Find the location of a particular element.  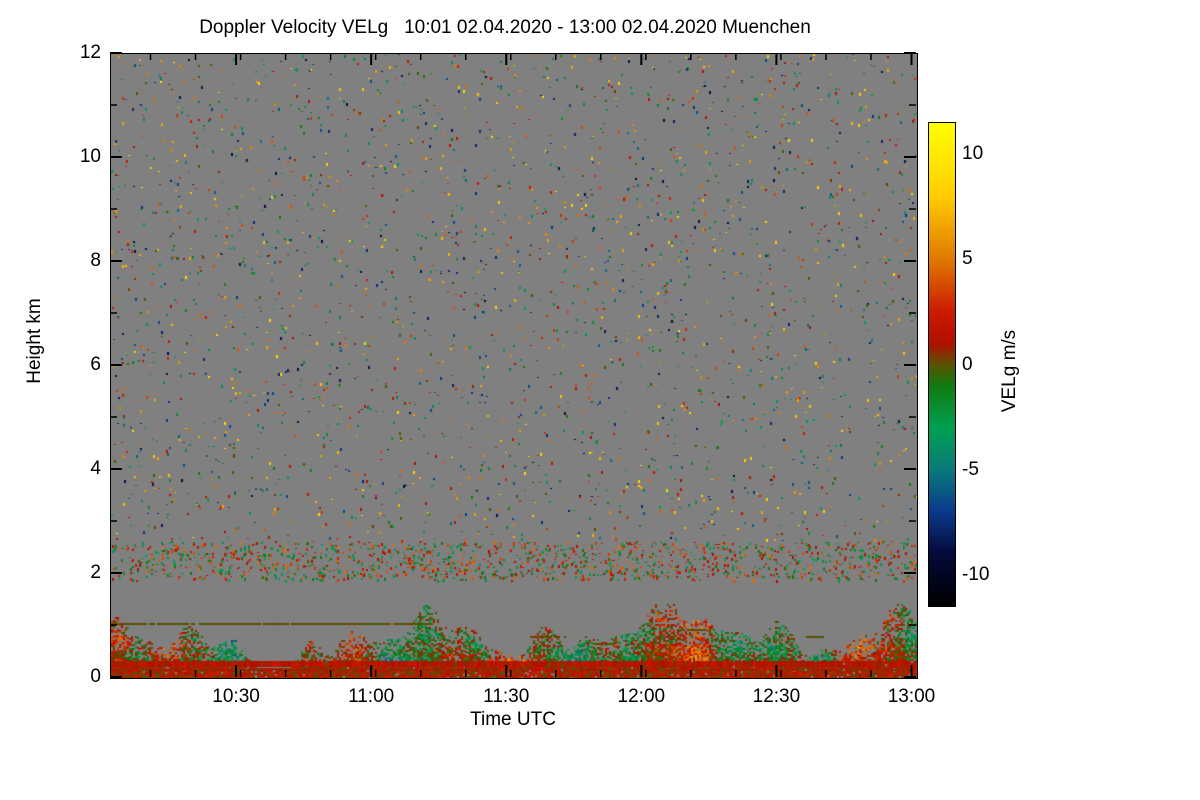

y-tick-label: 4 is located at coordinates (95, 468).